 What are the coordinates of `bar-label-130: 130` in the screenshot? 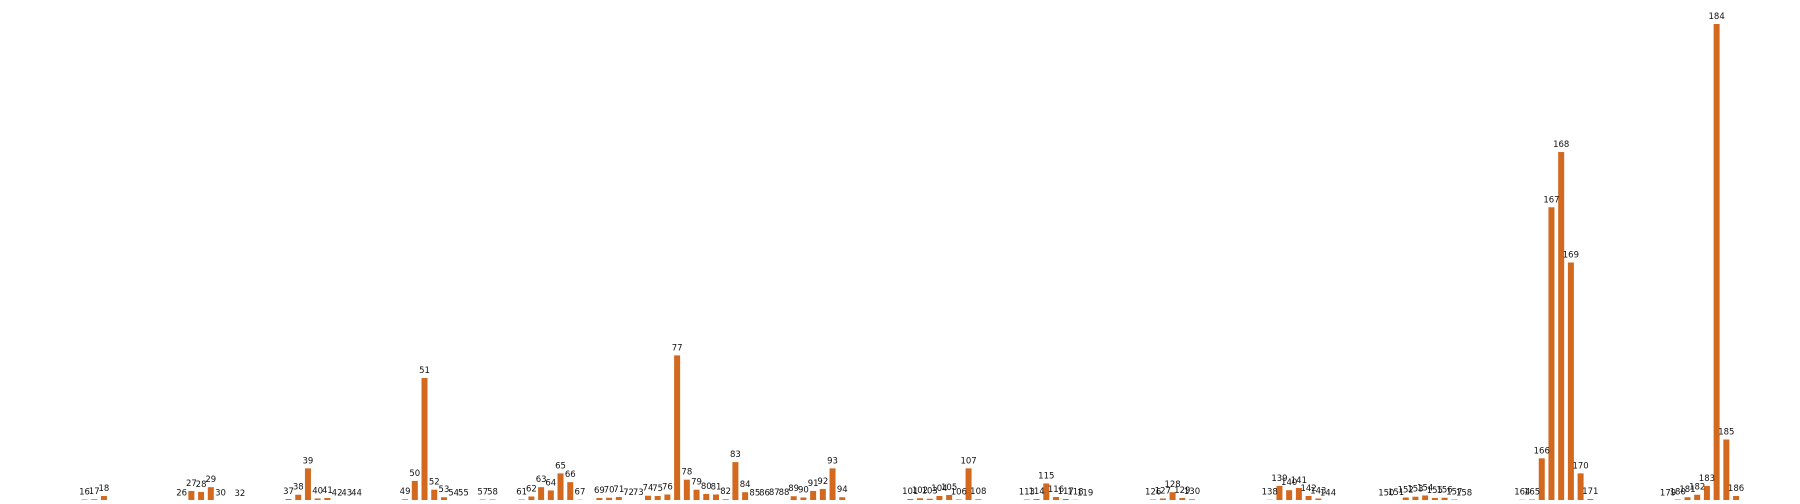 It's located at (1192, 492).